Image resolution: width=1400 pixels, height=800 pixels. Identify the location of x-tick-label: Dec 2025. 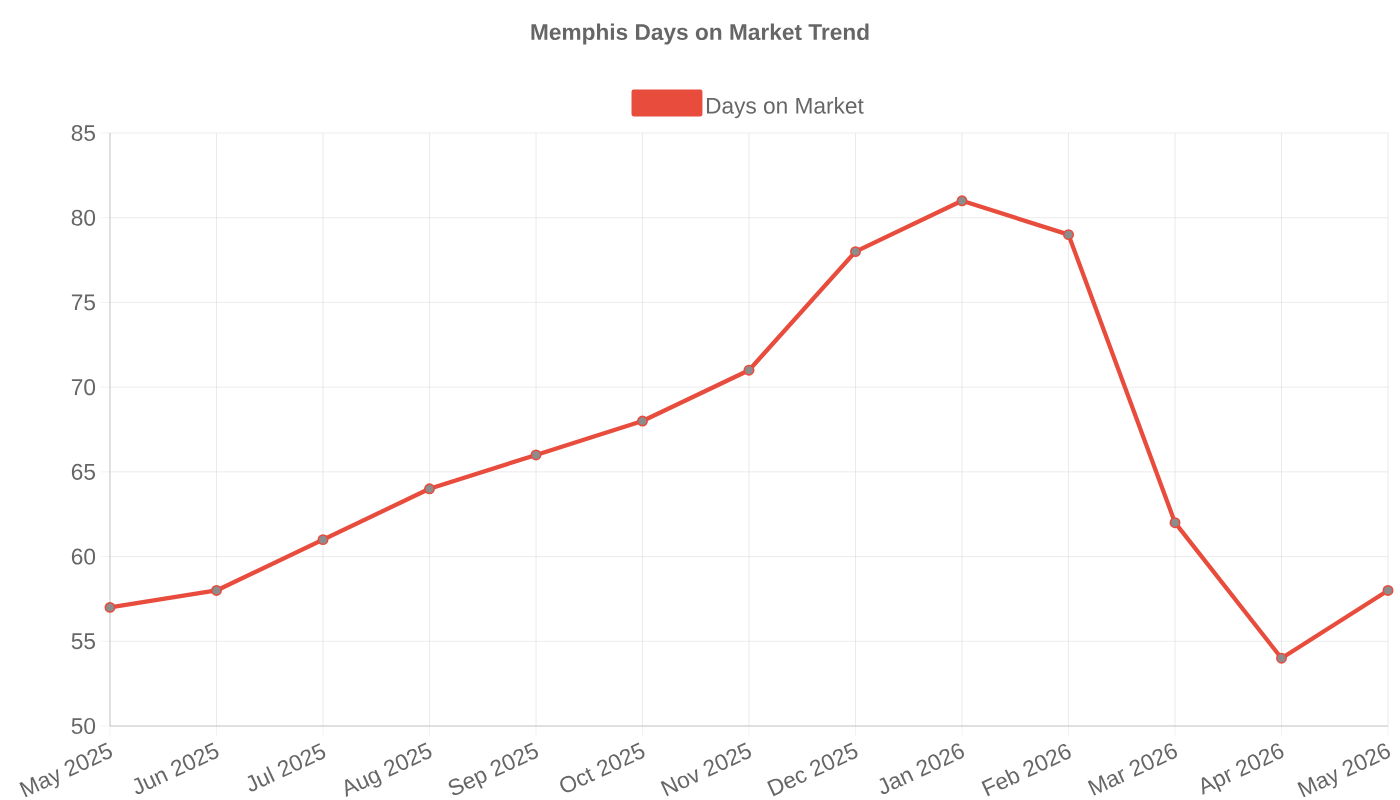
(812, 769).